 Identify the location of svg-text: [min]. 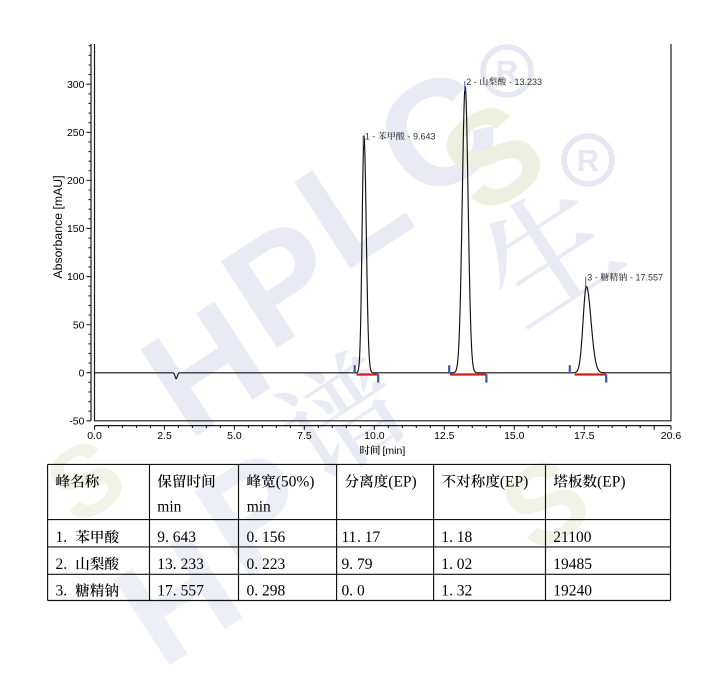
(394, 451).